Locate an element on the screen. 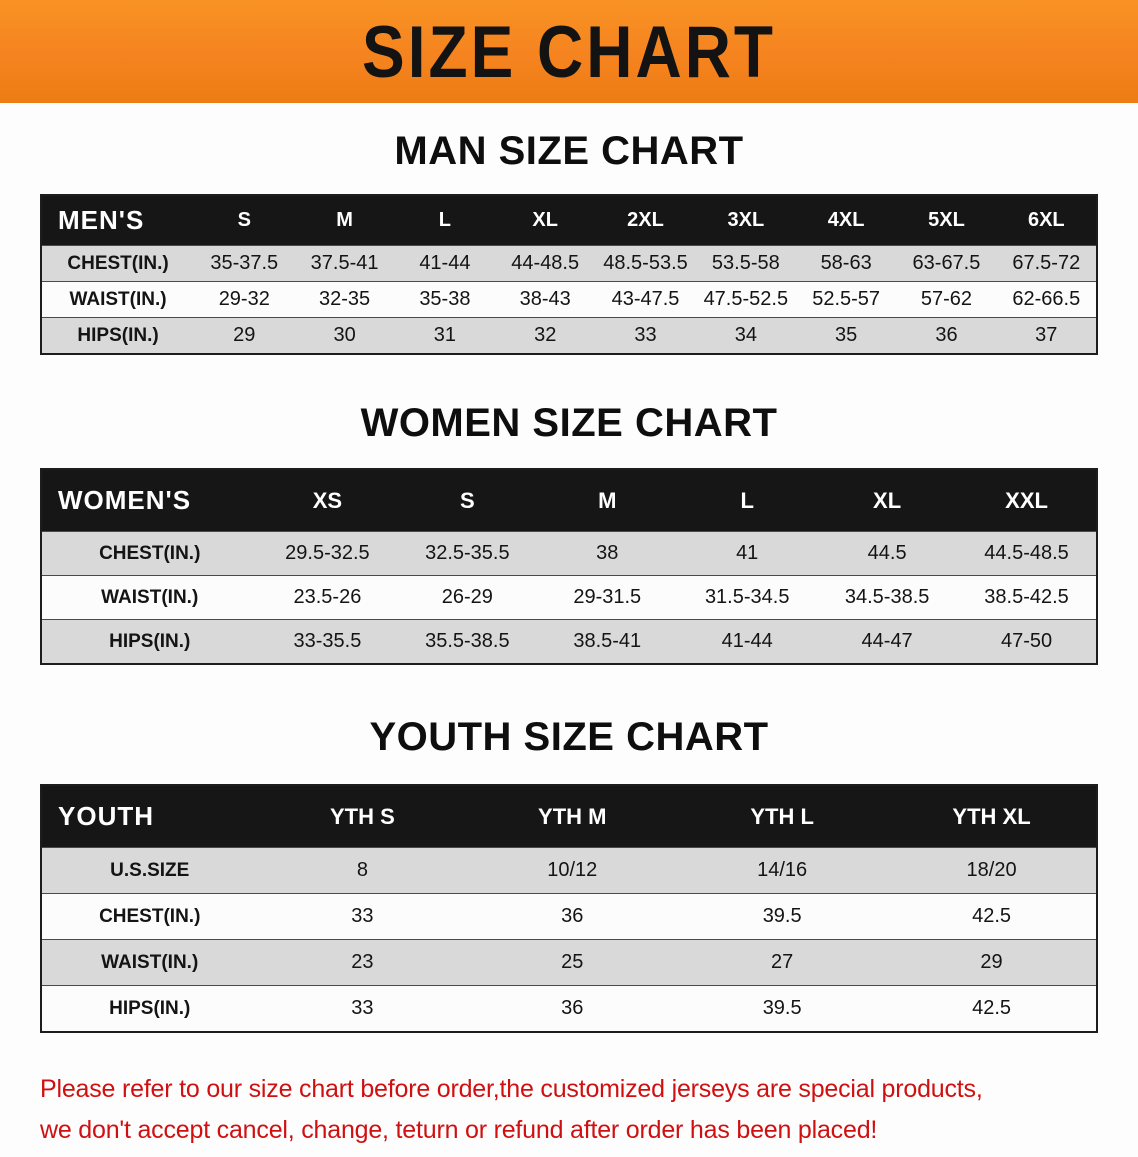 The image size is (1138, 1157). table-corner-label: WOMEN'S is located at coordinates (149, 500).